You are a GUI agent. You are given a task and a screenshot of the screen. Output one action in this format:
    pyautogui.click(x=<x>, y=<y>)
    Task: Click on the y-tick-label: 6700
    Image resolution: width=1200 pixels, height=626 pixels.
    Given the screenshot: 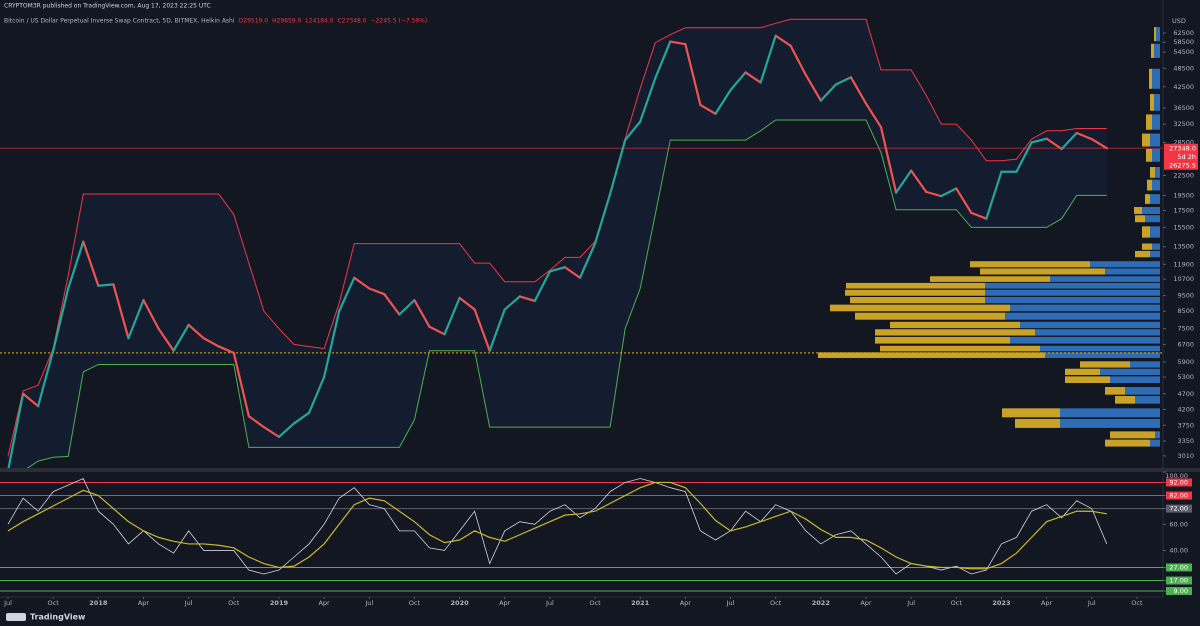 What is the action you would take?
    pyautogui.click(x=1185, y=344)
    